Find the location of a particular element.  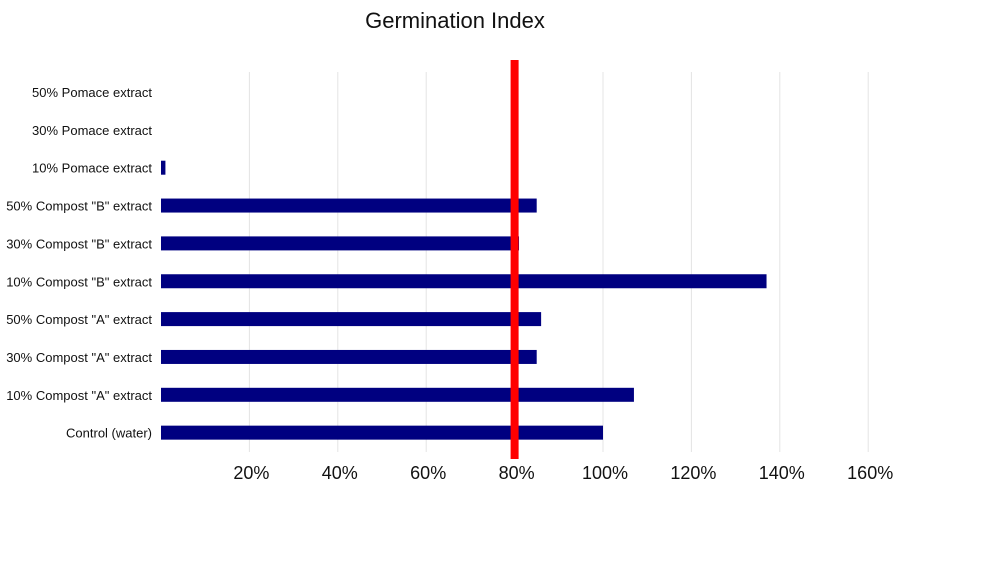

x-tick-labels: 20% 40% 60% 80% 100% 120% 140% 160% is located at coordinates (563, 473).